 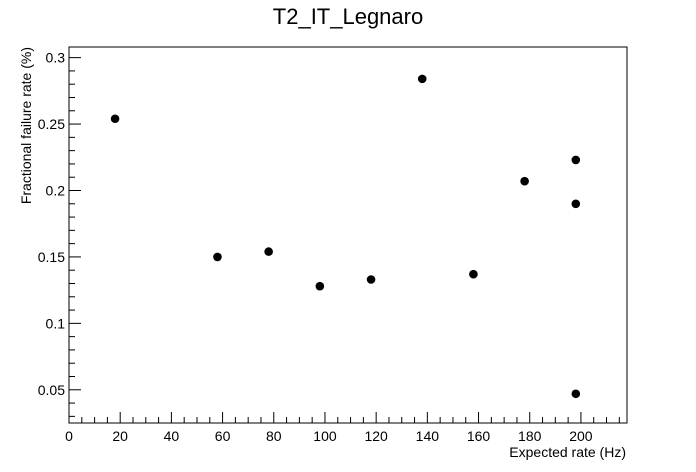 What do you see at coordinates (51, 257) in the screenshot?
I see `y-tick-label: 0.15` at bounding box center [51, 257].